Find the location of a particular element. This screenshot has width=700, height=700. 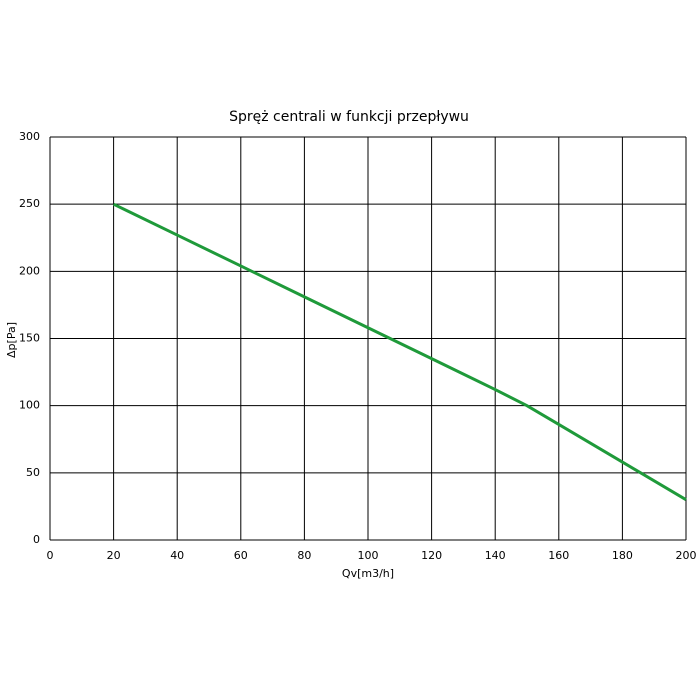

y-axis-label: Δp[Pa] is located at coordinates (11, 340).